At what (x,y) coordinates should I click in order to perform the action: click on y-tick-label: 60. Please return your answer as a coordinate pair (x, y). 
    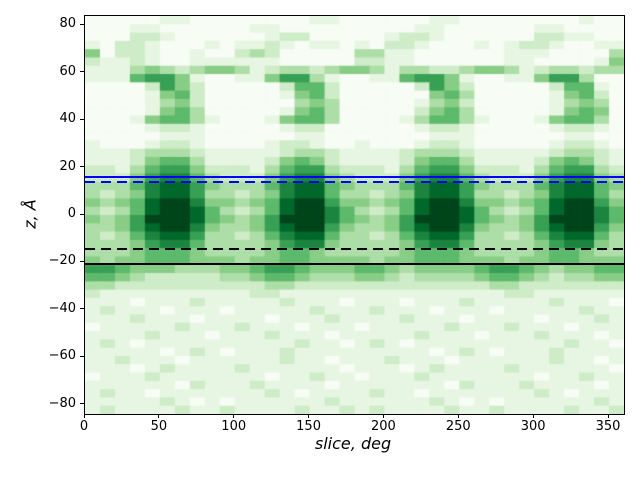
    Looking at the image, I should click on (67, 71).